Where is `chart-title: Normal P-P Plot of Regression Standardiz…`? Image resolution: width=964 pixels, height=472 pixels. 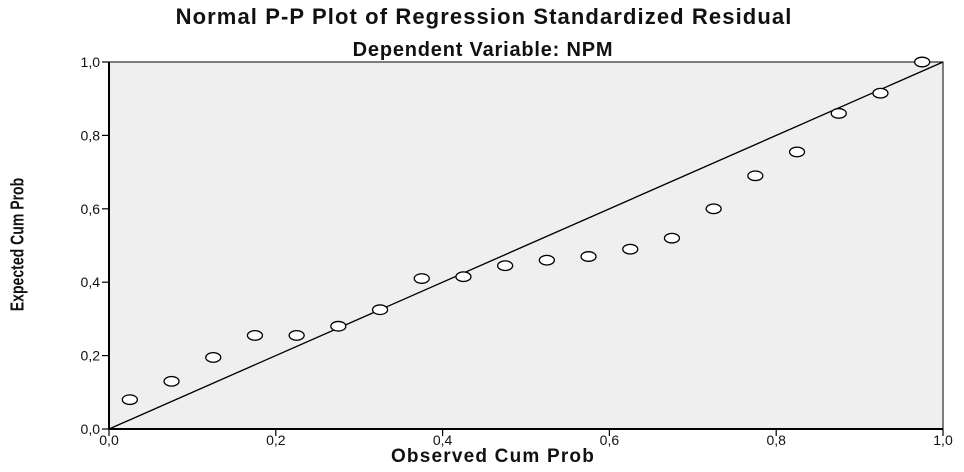 chart-title: Normal P-P Plot of Regression Standardiz… is located at coordinates (484, 16).